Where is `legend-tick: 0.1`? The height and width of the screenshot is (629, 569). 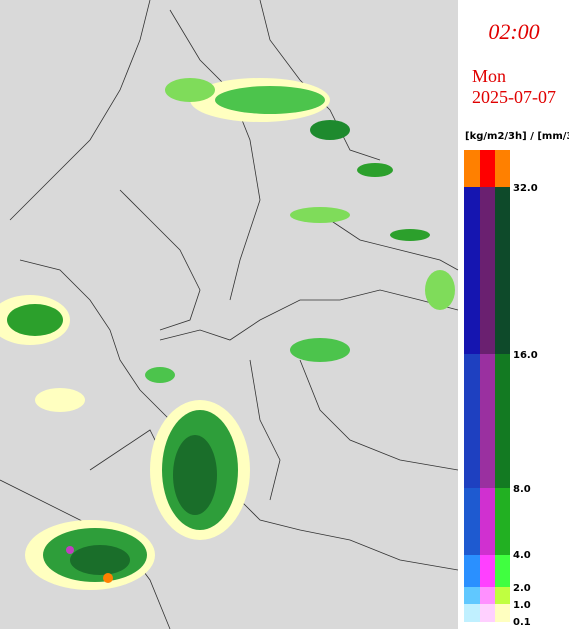 legend-tick: 0.1 is located at coordinates (522, 622).